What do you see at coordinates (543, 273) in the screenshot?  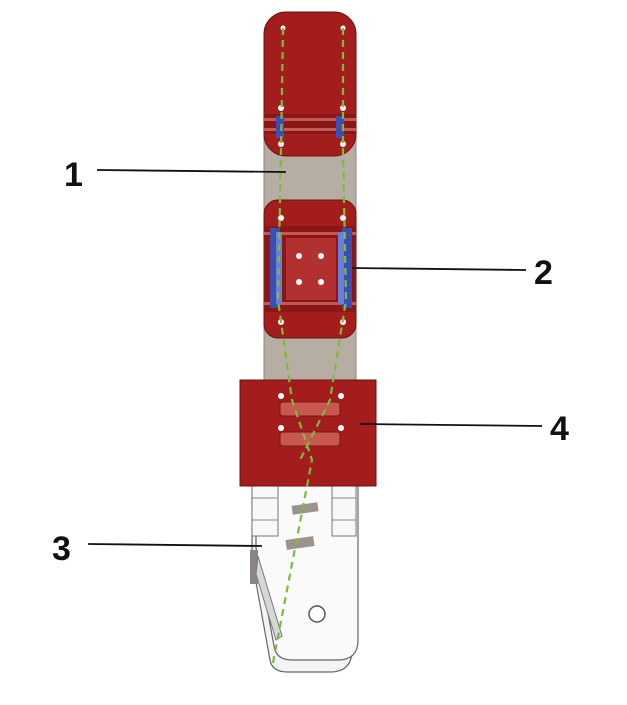 I see `label-2: 2` at bounding box center [543, 273].